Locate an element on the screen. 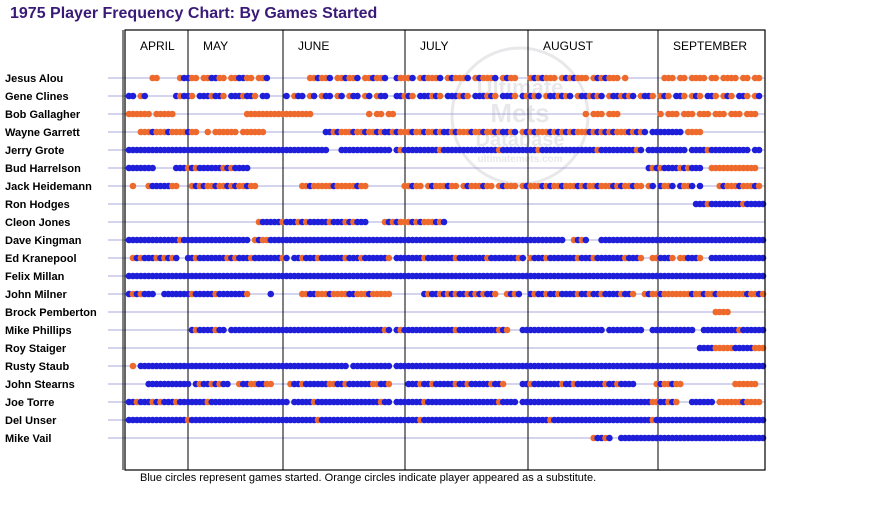 This screenshot has height=529, width=890. month-labels: APRIL MAY JUNE JULY AUGUST SEPTEMBER is located at coordinates (443, 46).